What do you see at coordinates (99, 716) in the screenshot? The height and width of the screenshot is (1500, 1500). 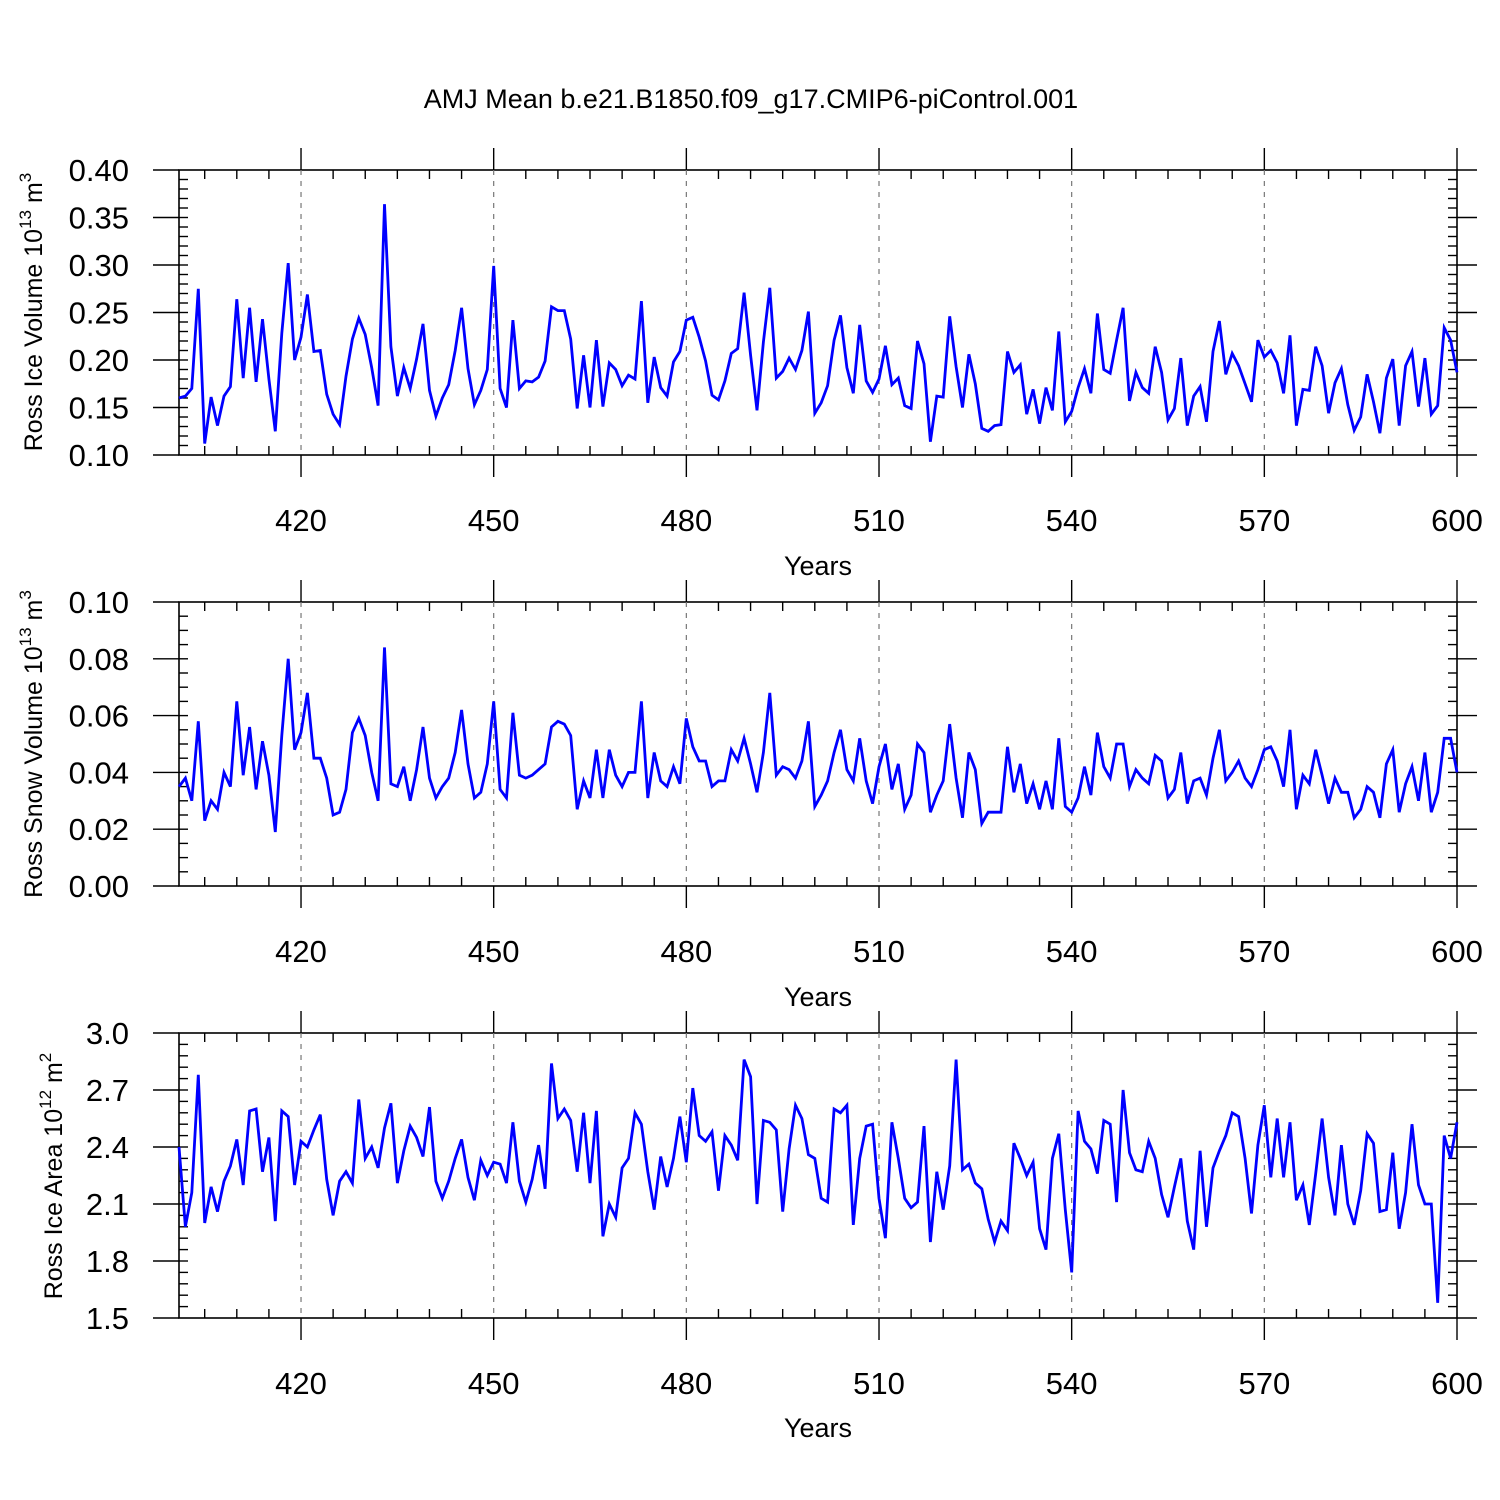 I see `y-tick-label: 0.06` at bounding box center [99, 716].